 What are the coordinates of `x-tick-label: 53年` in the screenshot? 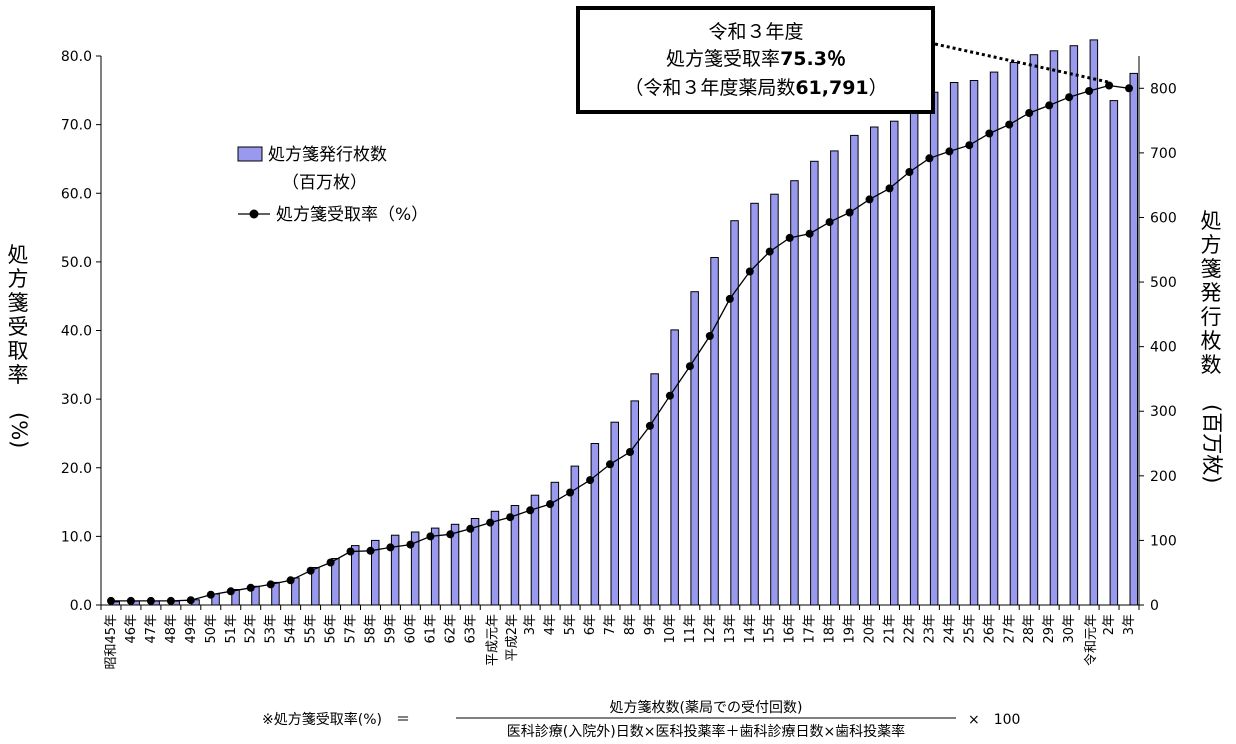 It's located at (271, 629).